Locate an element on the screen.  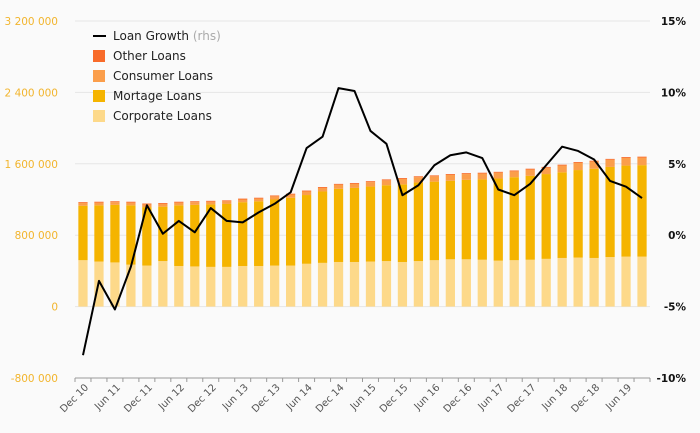
y-right-tick-0: -10% is located at coordinates (672, 379).